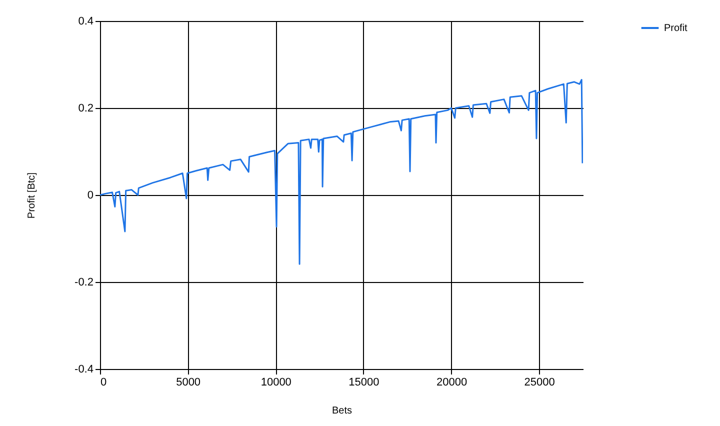 Image resolution: width=720 pixels, height=426 pixels. What do you see at coordinates (276, 382) in the screenshot?
I see `x-tick-label: 10000` at bounding box center [276, 382].